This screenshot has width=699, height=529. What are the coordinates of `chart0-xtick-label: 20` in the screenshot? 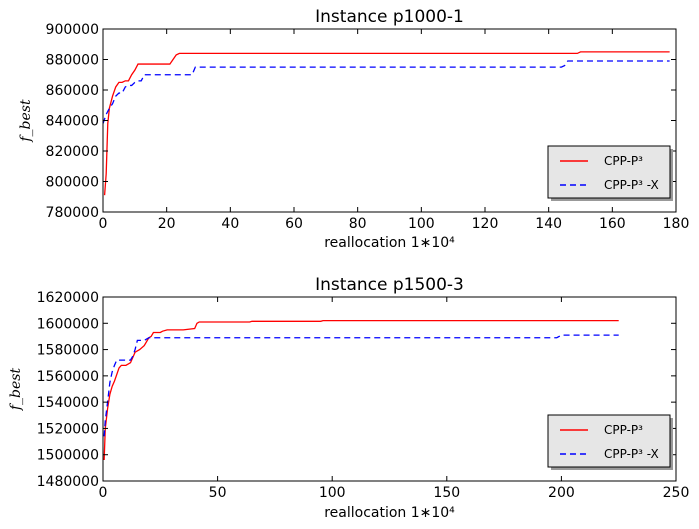 It's located at (167, 224).